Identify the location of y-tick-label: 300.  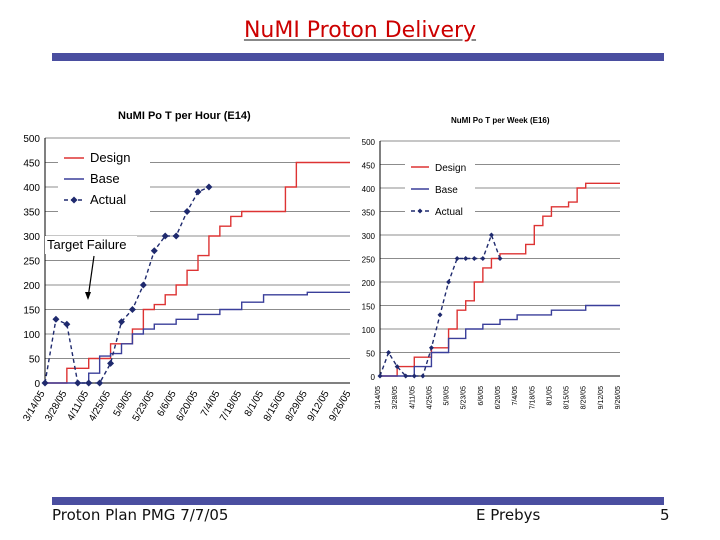
(369, 236).